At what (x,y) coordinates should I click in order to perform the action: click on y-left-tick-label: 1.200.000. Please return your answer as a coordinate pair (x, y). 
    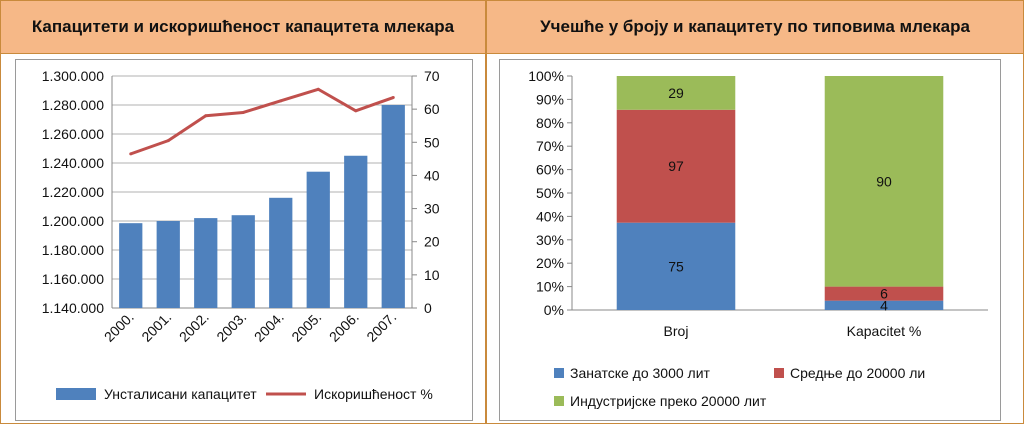
    Looking at the image, I should click on (73, 221).